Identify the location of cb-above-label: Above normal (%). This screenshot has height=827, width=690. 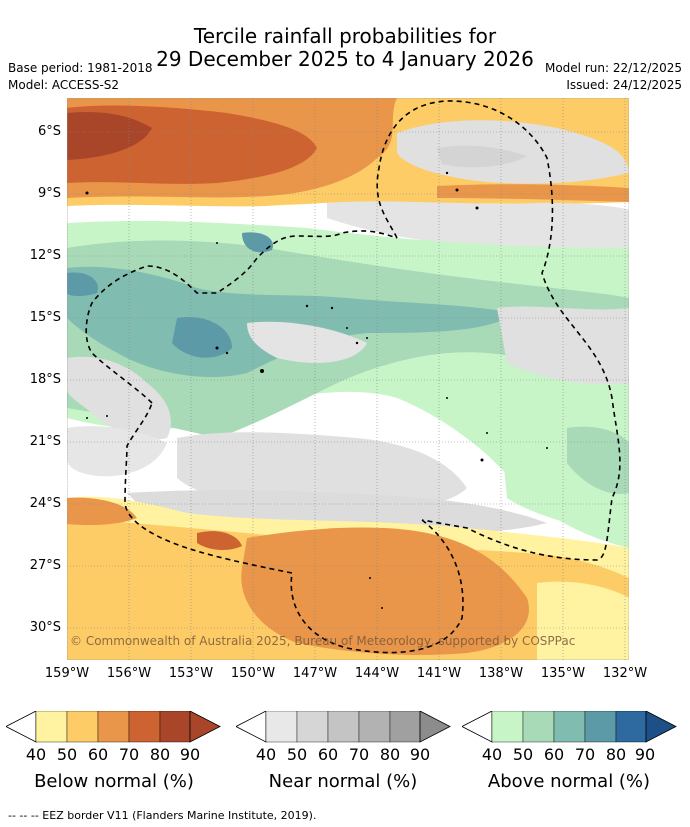
(569, 781).